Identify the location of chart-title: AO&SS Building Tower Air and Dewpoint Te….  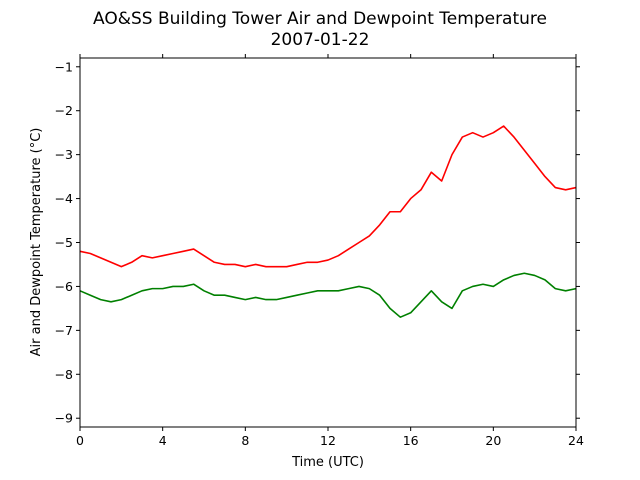
(320, 19).